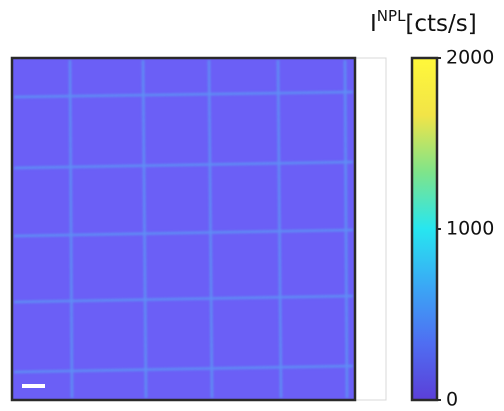 The height and width of the screenshot is (411, 504). Describe the element at coordinates (440, 24) in the screenshot. I see `label-unit: [cts/s]` at that location.